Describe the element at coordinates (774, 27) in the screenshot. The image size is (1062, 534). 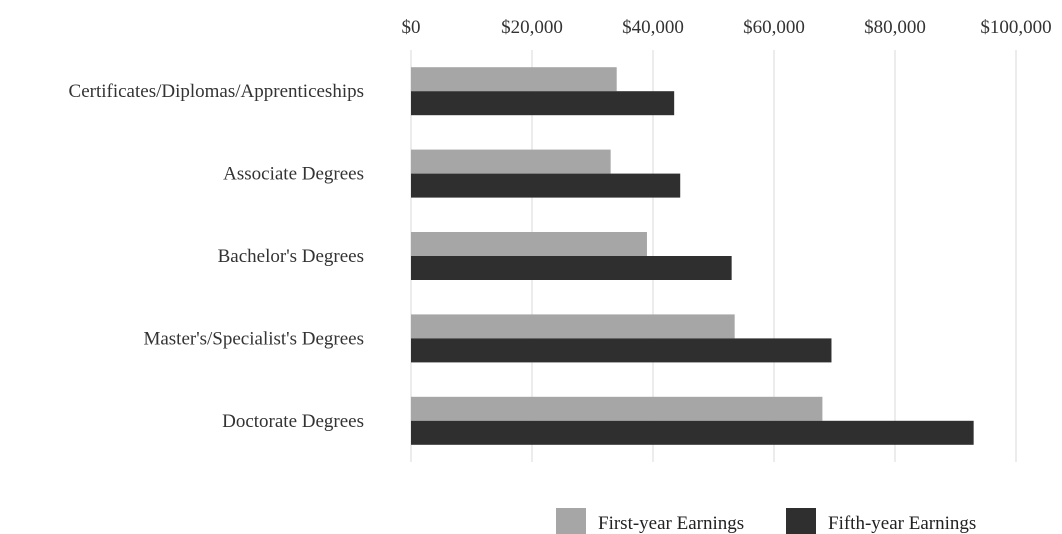
I see `x-tick-label: $60,000` at that location.